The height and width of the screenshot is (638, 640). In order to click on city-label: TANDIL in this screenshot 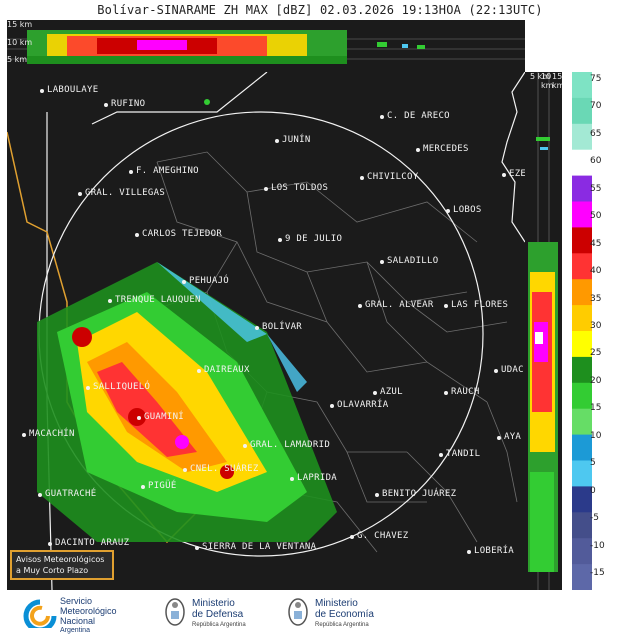, I will do `click(459, 454)`.